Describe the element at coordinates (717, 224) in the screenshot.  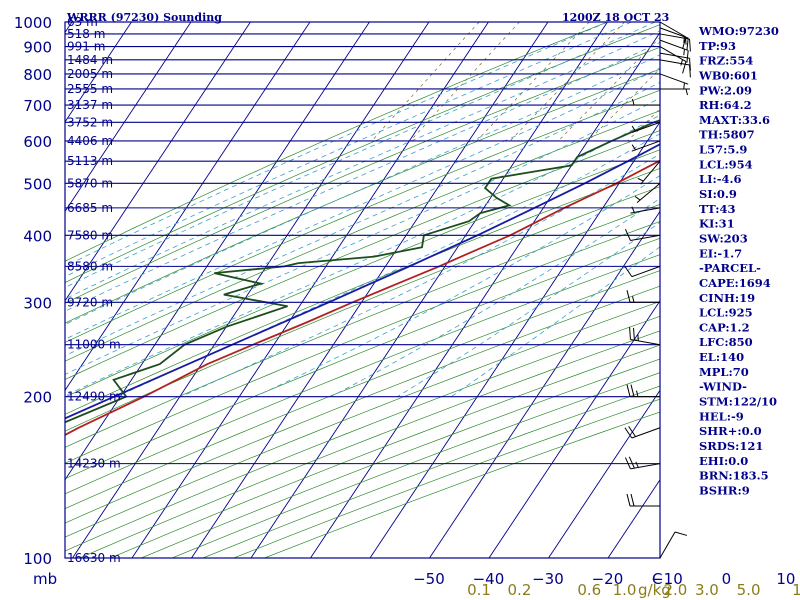
I see `sounding-index-item: KI:31` at that location.